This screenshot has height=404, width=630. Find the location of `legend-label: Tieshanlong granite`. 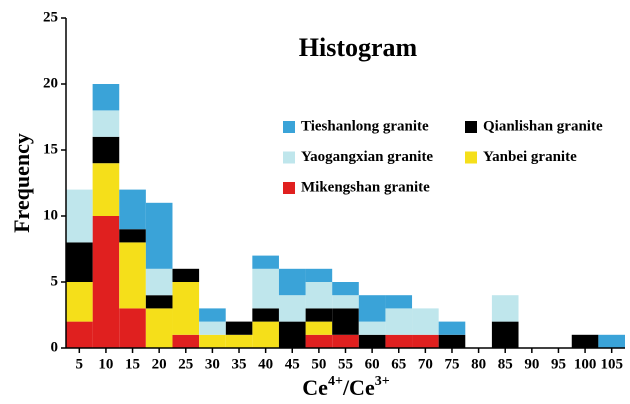

legend-label: Tieshanlong granite is located at coordinates (365, 126).